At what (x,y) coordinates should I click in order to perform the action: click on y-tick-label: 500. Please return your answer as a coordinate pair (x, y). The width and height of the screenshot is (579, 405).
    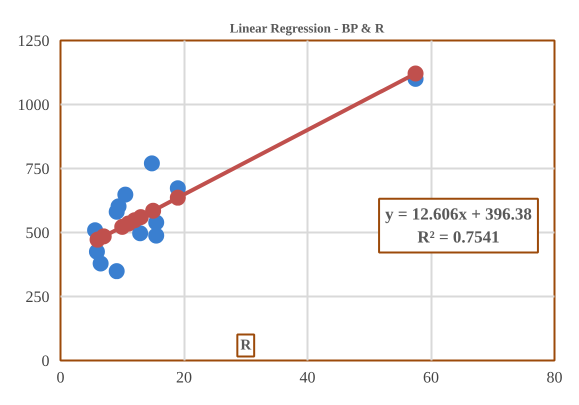
    Looking at the image, I should click on (38, 233).